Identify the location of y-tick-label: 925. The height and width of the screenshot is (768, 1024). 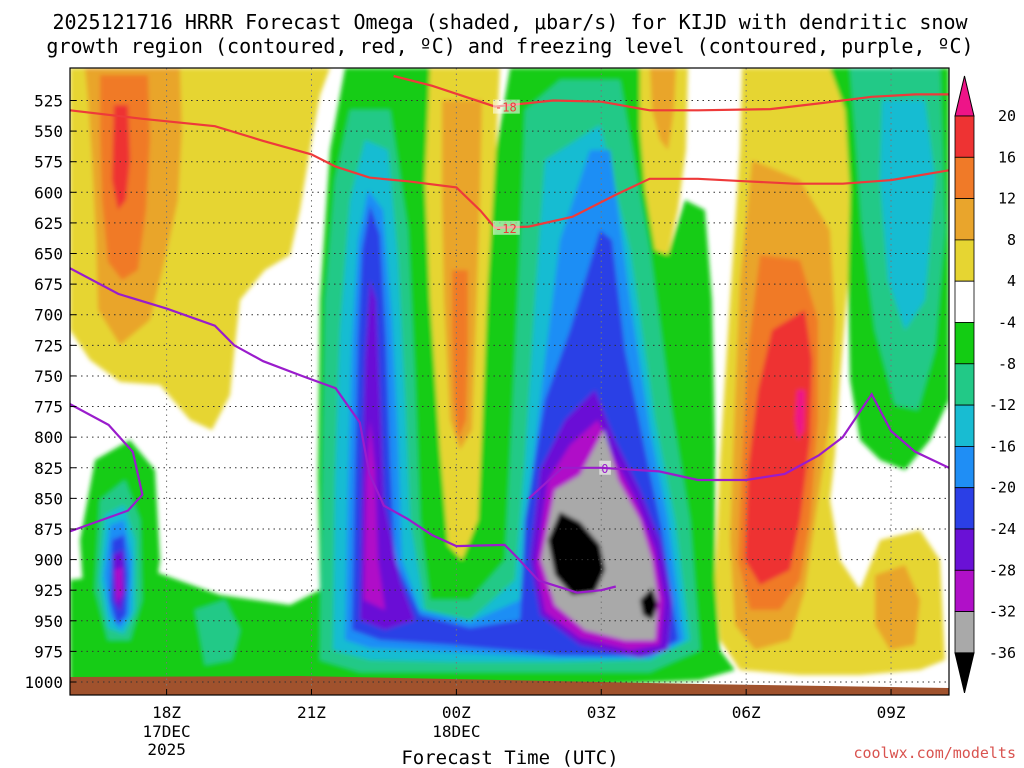
(48, 590).